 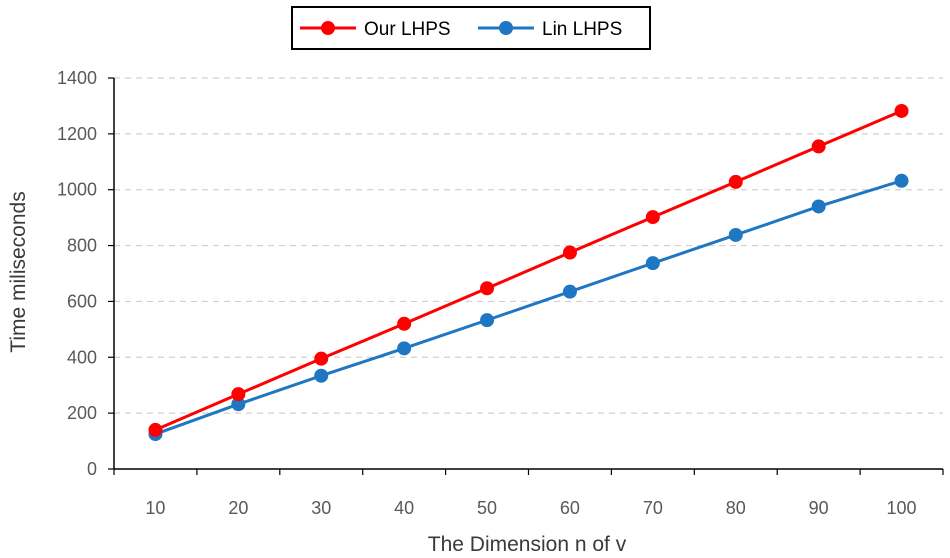 I want to click on legend-marker-our-lhps, so click(x=328, y=28).